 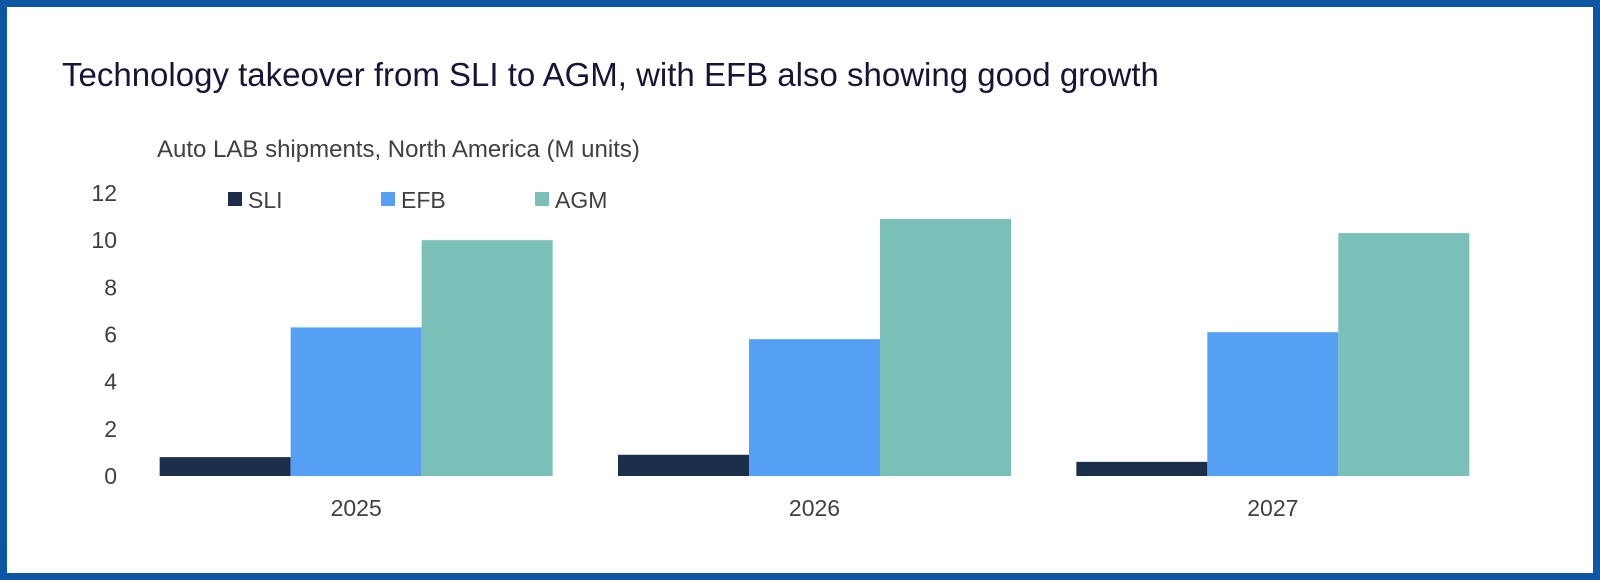 I want to click on bar-efb-2025, so click(x=356, y=401).